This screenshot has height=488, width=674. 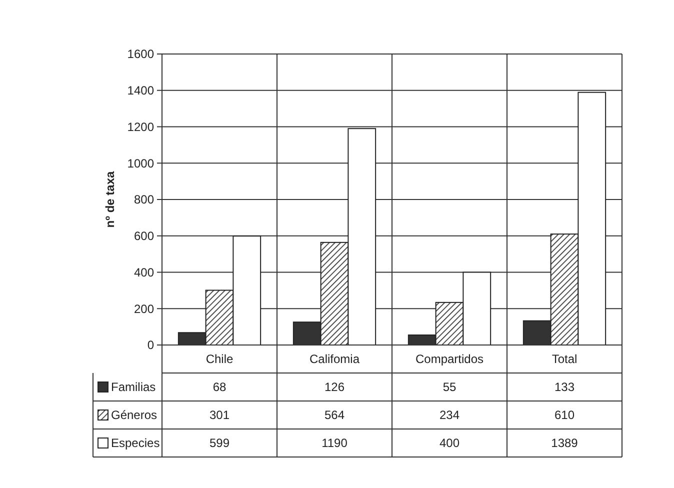 I want to click on y-tick-label: 200, so click(x=144, y=309).